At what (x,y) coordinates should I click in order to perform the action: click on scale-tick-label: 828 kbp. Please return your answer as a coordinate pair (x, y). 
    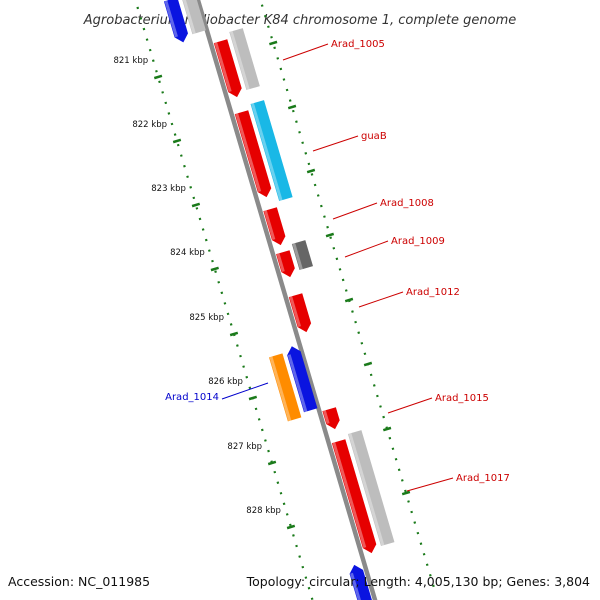
    Looking at the image, I should click on (263, 511).